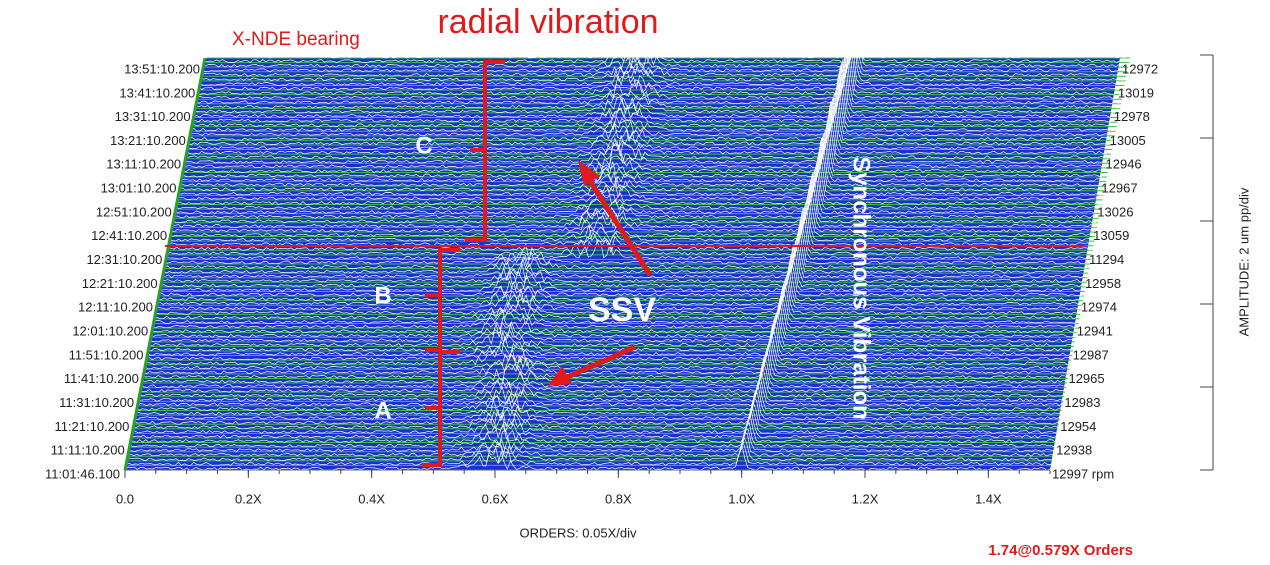 This screenshot has height=565, width=1270. What do you see at coordinates (618, 498) in the screenshot?
I see `x-tick-label: 0.8X` at bounding box center [618, 498].